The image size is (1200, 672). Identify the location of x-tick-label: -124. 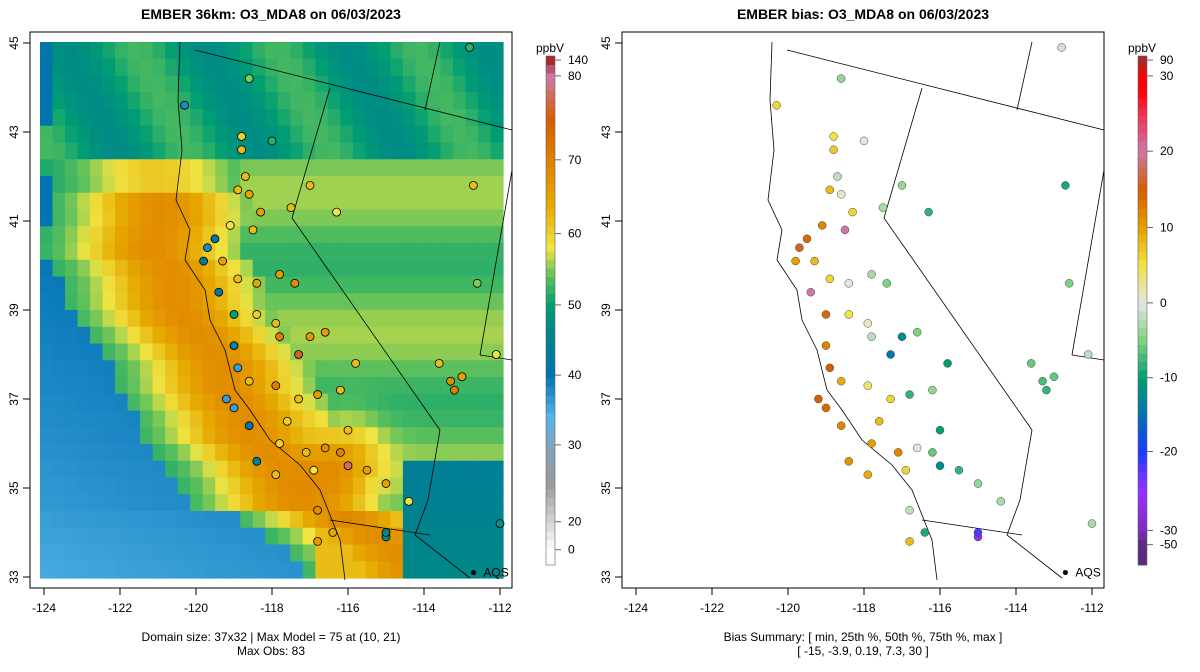
(636, 608).